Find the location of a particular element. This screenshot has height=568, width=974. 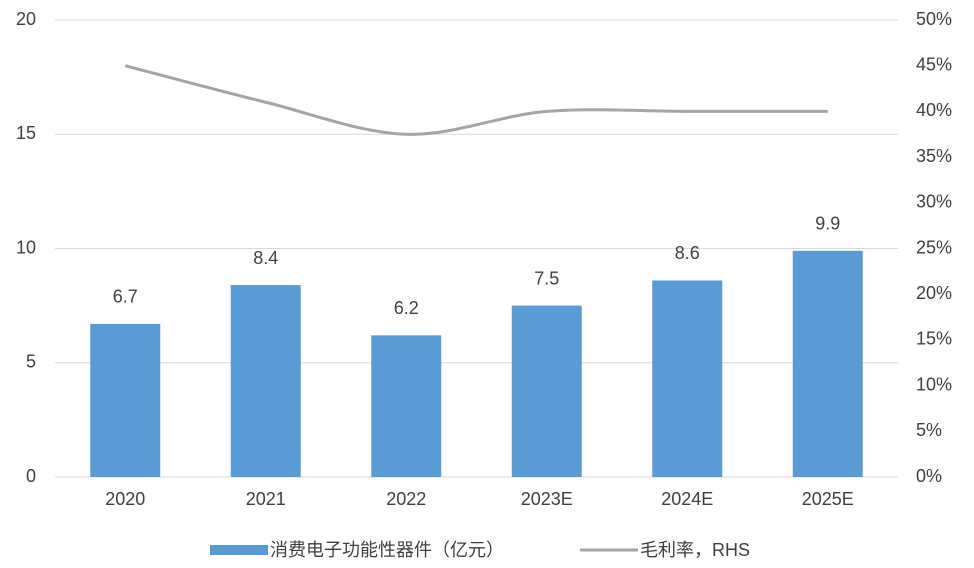

y2-tick-label: 15% is located at coordinates (934, 339).